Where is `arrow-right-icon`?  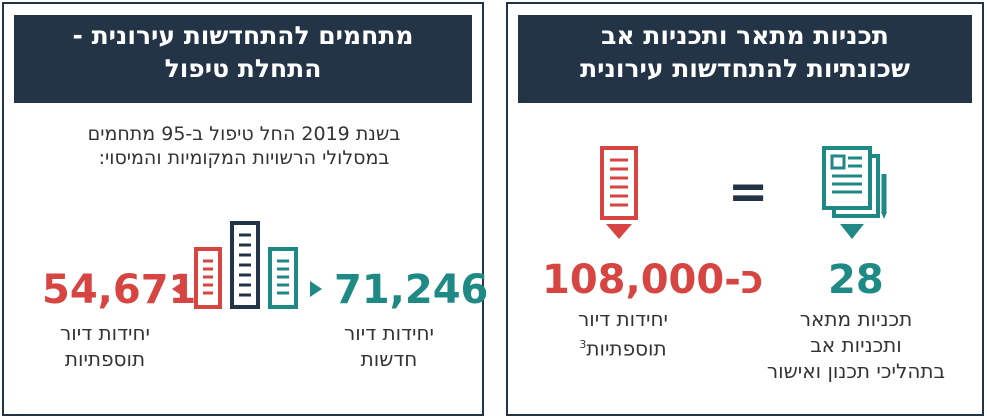 arrow-right-icon is located at coordinates (316, 289).